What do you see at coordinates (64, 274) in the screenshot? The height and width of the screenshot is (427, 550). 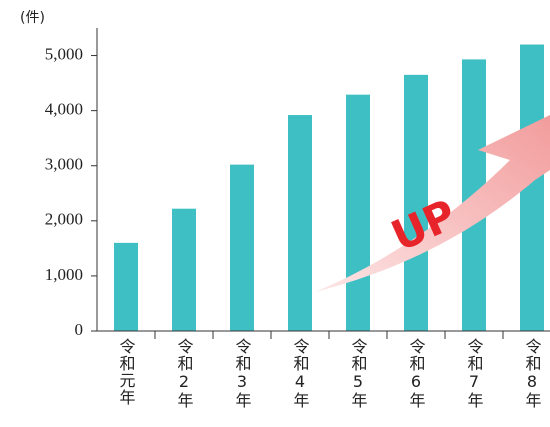 I see `y-tick-label: 1,000` at bounding box center [64, 274].